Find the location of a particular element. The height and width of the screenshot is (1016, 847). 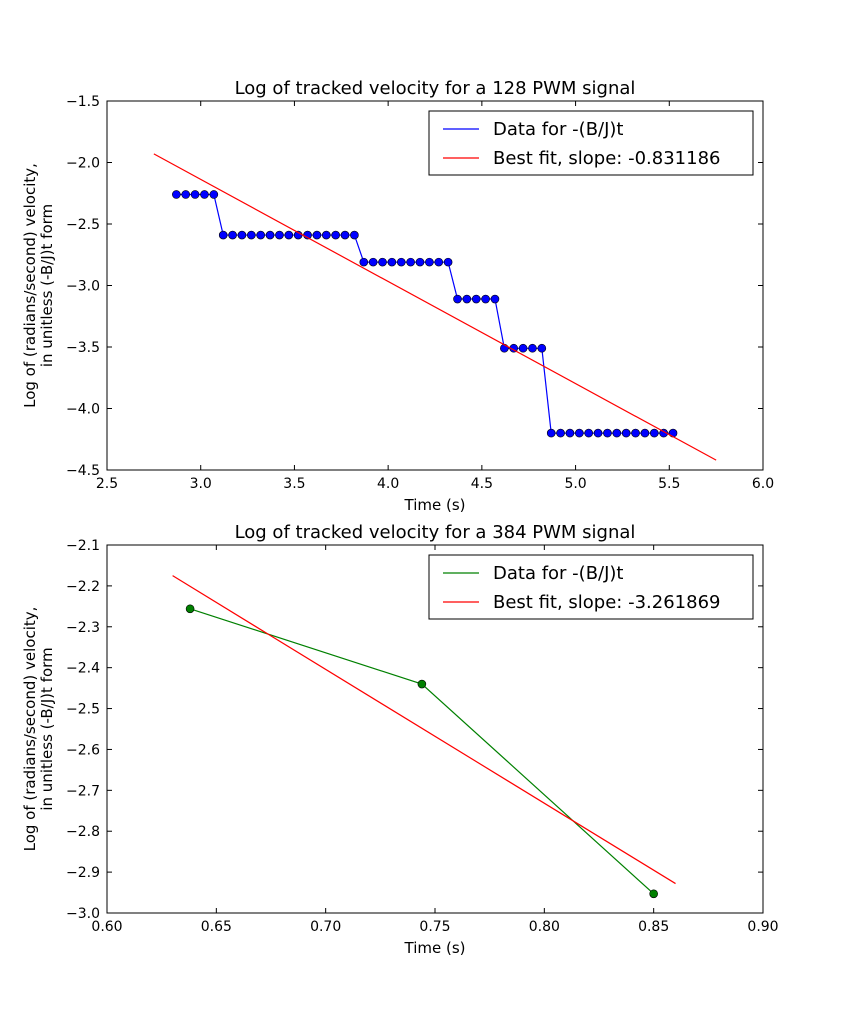

y-tick-label: −2.9 is located at coordinates (83, 873).